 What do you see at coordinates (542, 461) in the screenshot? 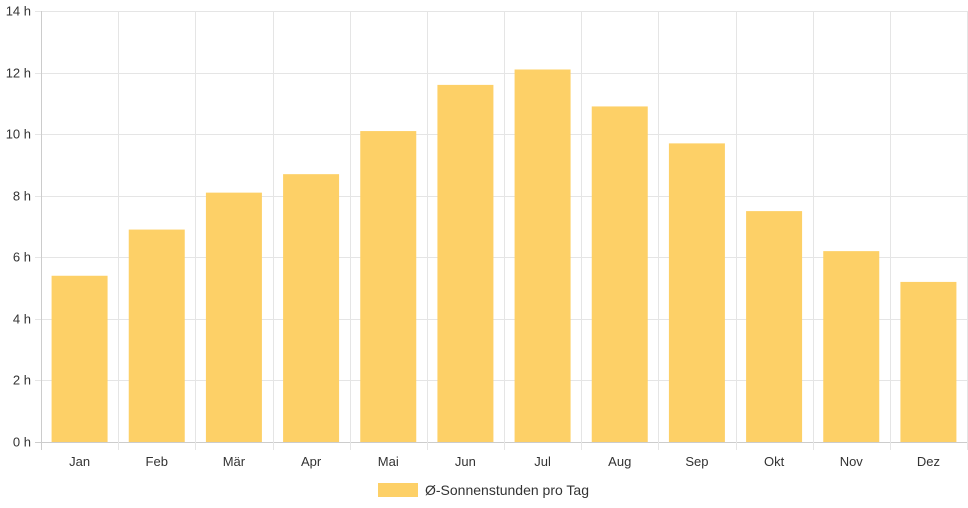
I see `x-tick-label: Jul` at bounding box center [542, 461].